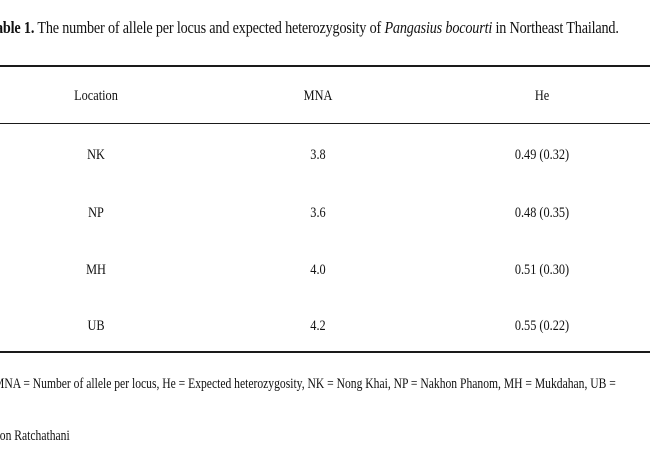 This screenshot has height=450, width=650. What do you see at coordinates (318, 213) in the screenshot?
I see `cell-mna: 3.6` at bounding box center [318, 213].